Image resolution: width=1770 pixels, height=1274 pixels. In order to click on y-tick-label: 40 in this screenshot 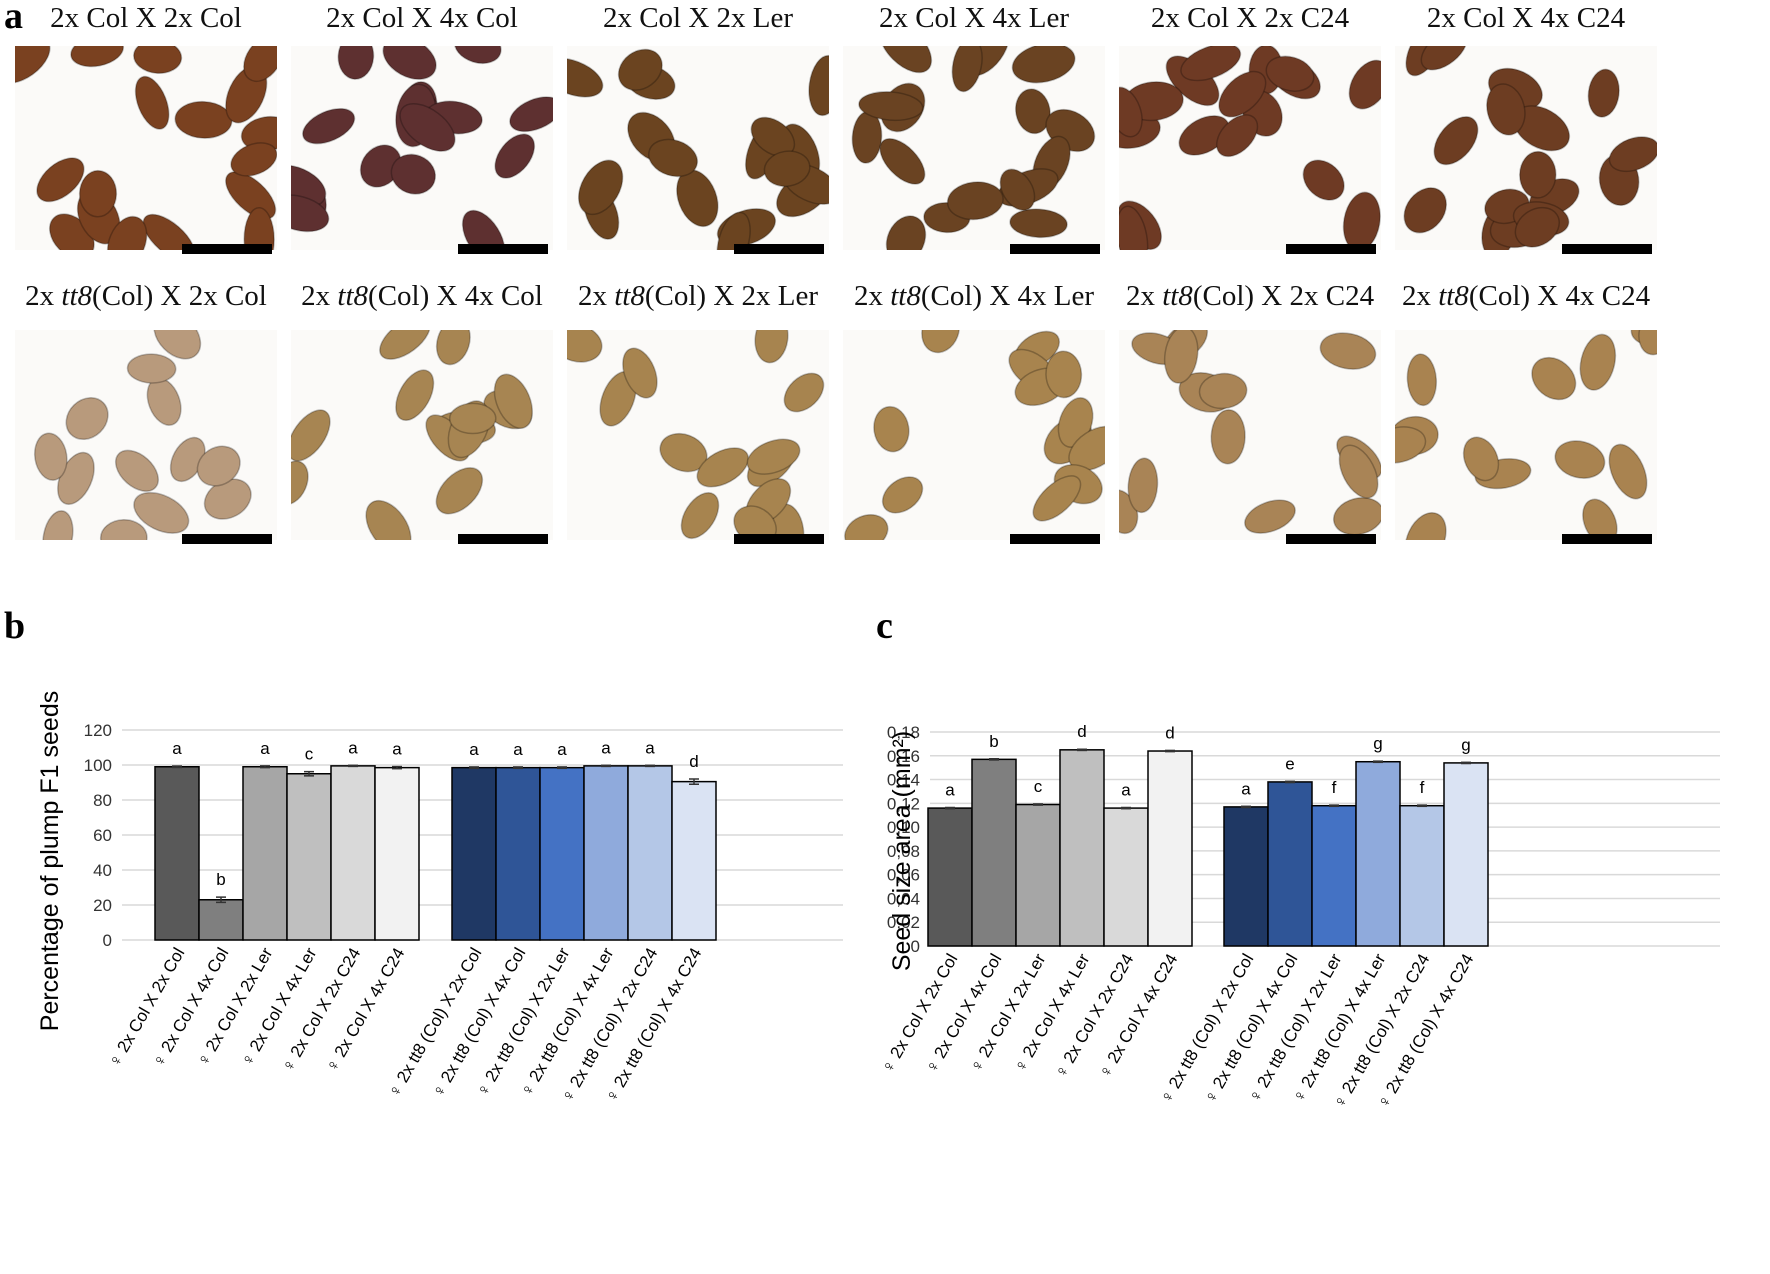, I will do `click(102, 870)`.